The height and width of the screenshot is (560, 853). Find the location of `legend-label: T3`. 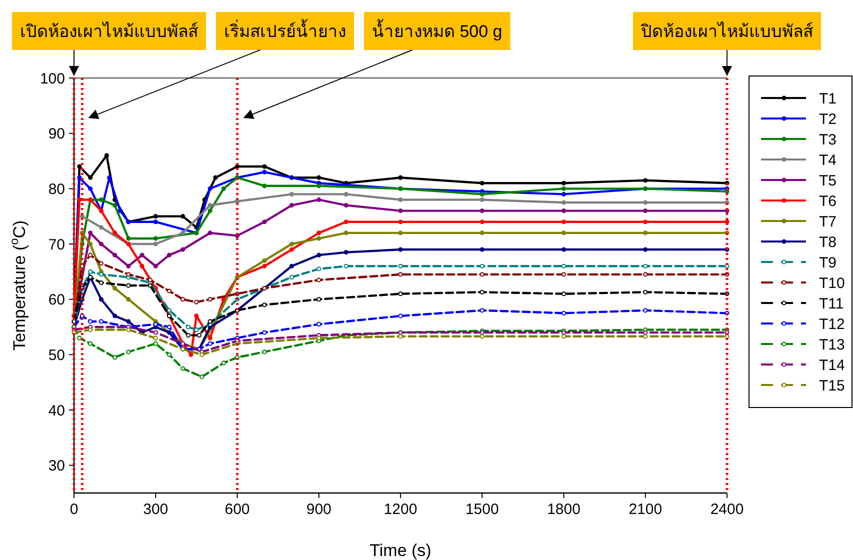

legend-label: T3 is located at coordinates (828, 139).